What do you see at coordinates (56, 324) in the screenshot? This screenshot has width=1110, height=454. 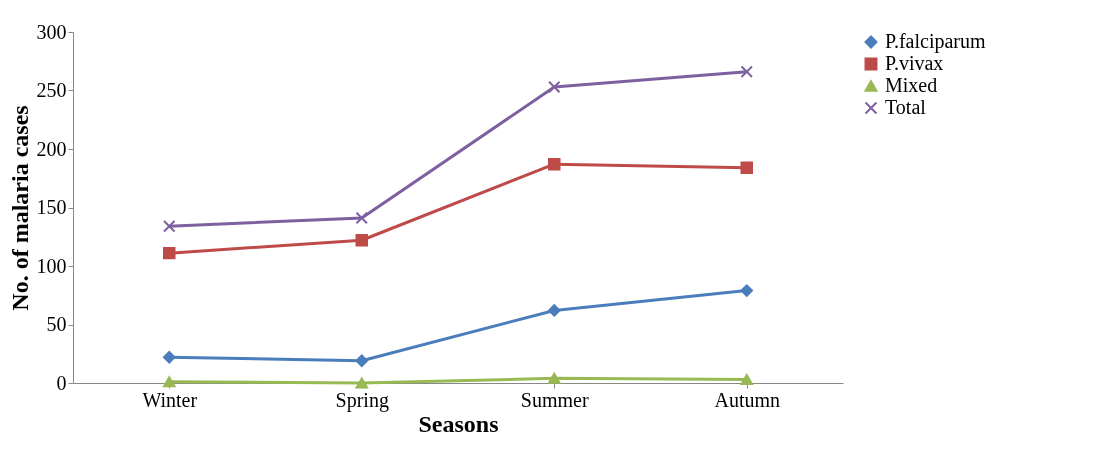 I see `y-tick-label: 50` at bounding box center [56, 324].